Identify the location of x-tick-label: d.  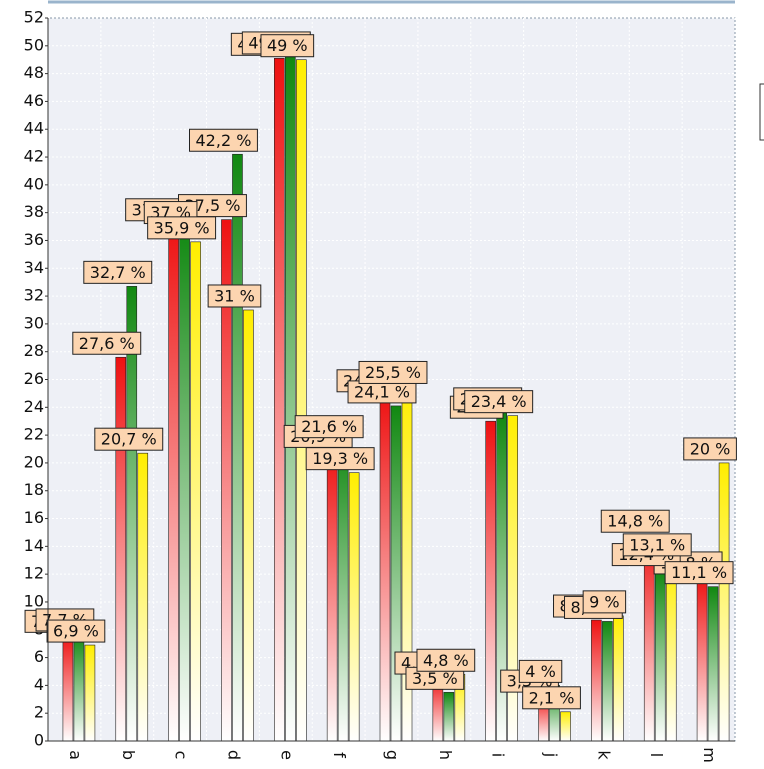
(233, 755).